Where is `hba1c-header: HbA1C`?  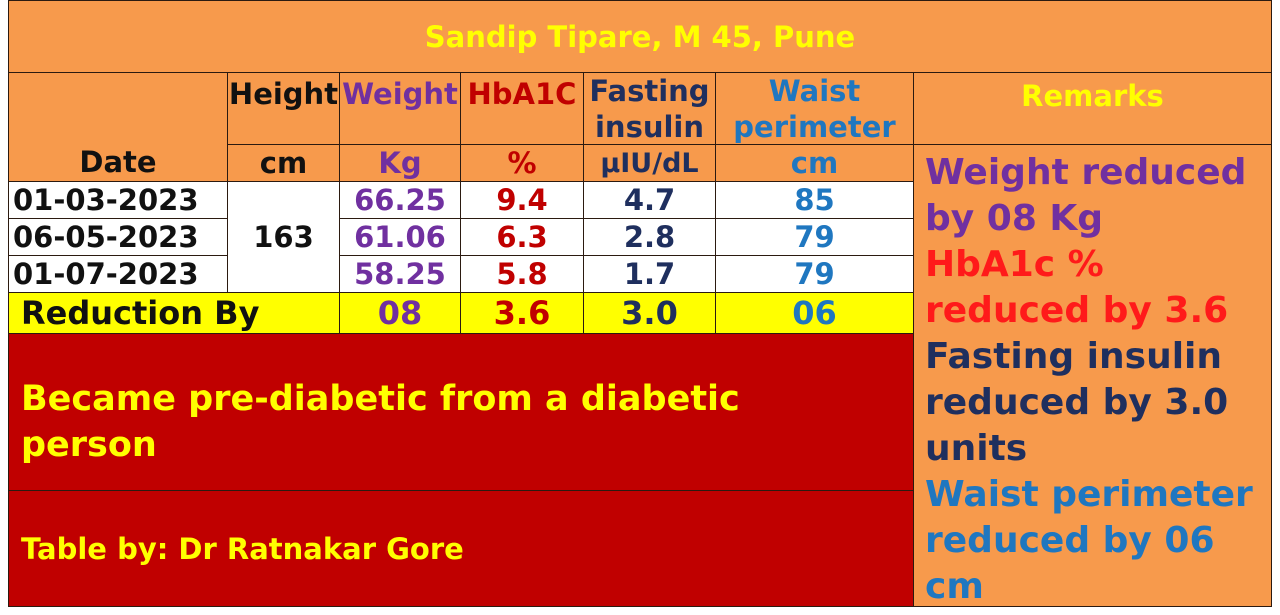 hba1c-header: HbA1C is located at coordinates (522, 108).